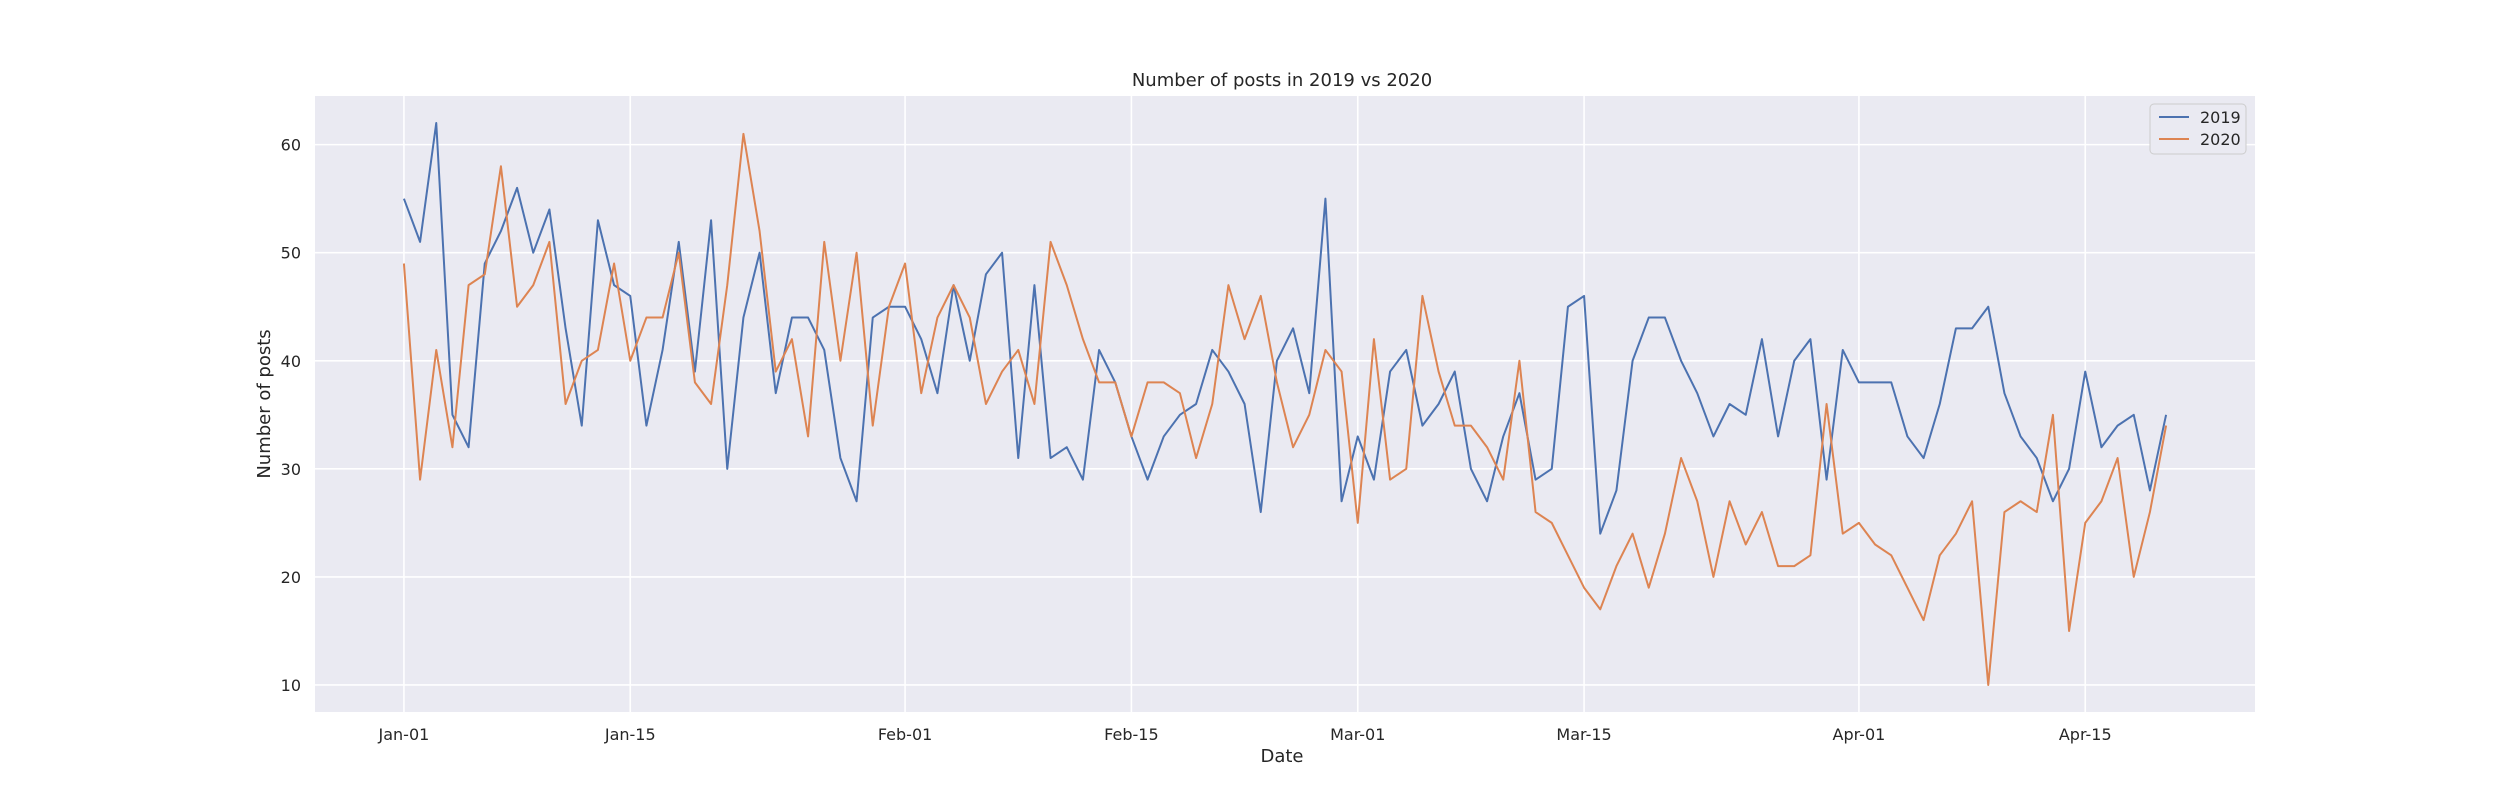 Image resolution: width=2500 pixels, height=800 pixels. What do you see at coordinates (630, 734) in the screenshot?
I see `x-tick-label: Jan-15` at bounding box center [630, 734].